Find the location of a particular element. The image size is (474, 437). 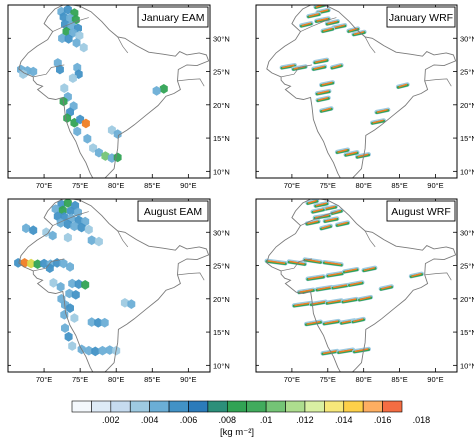

colorbar-tick-label: .014 is located at coordinates (344, 420).